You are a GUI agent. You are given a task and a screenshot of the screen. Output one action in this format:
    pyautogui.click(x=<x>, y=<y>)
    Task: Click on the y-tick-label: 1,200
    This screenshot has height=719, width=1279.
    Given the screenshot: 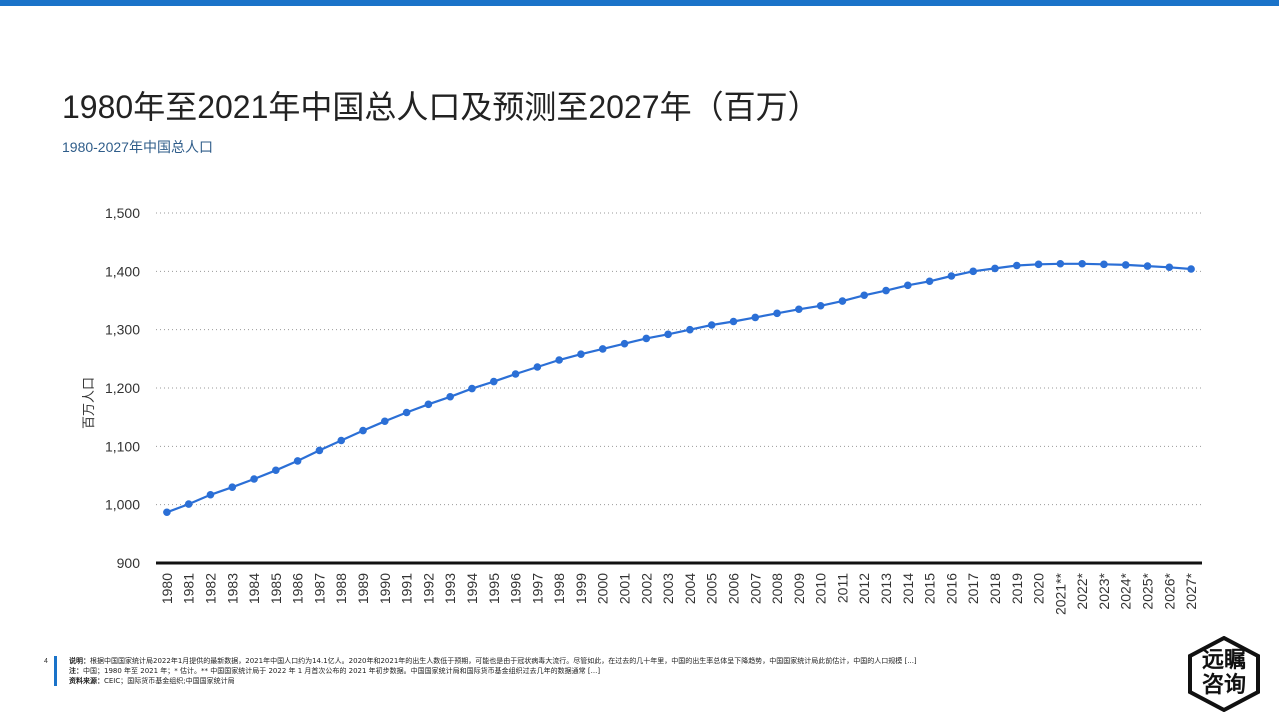 What is the action you would take?
    pyautogui.click(x=122, y=388)
    